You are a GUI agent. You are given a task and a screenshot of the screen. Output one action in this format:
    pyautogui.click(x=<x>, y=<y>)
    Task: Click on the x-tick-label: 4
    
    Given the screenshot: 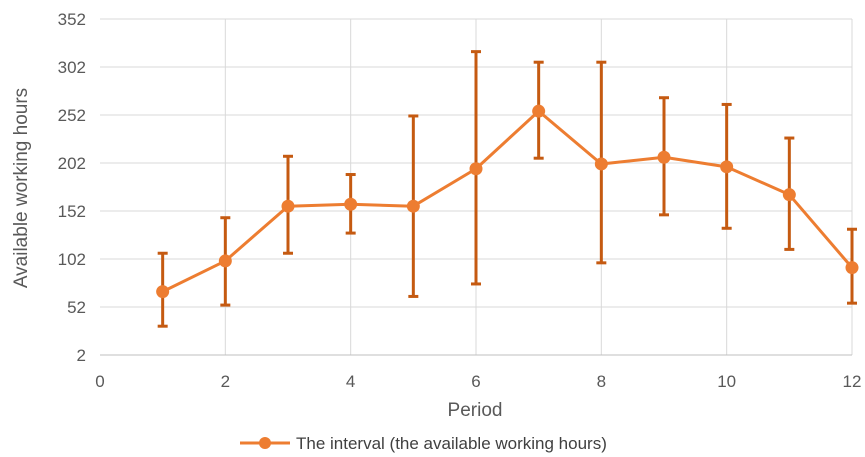 What is the action you would take?
    pyautogui.click(x=350, y=381)
    